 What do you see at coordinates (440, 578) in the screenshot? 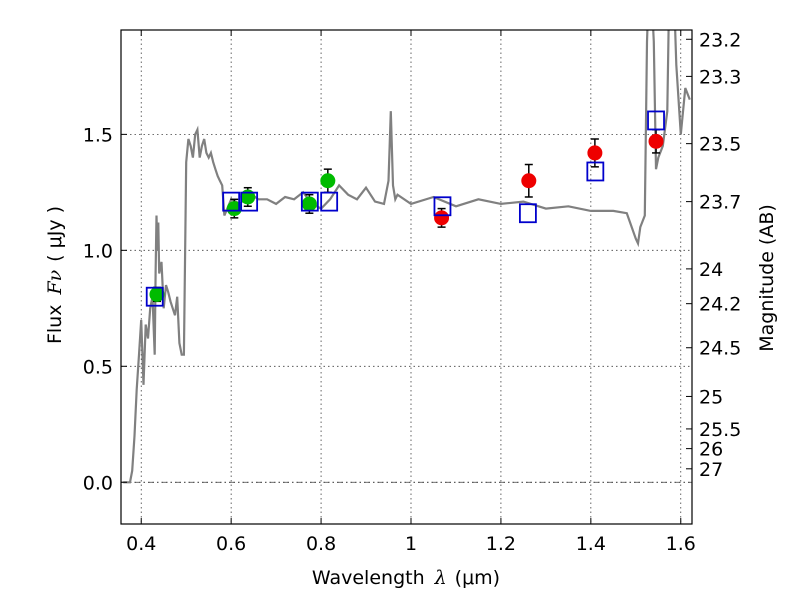
I see `x-axis-label-symbol: λ` at bounding box center [440, 578].